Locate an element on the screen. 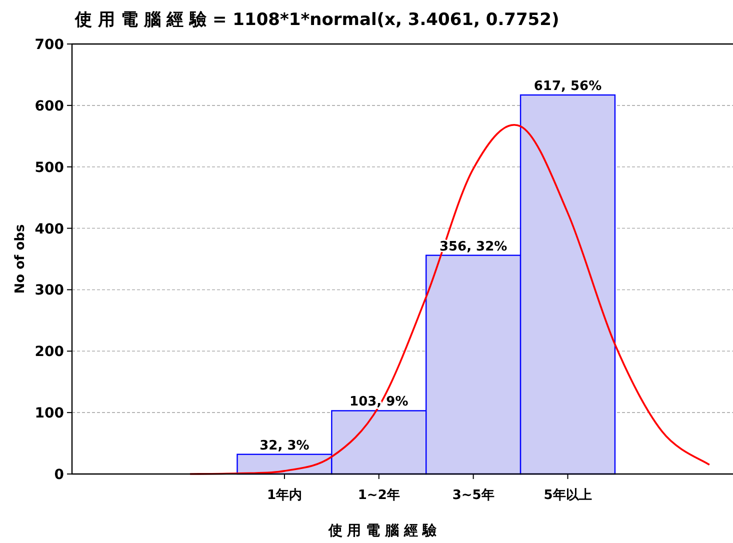  y-tick-label: 700 is located at coordinates (49, 45).